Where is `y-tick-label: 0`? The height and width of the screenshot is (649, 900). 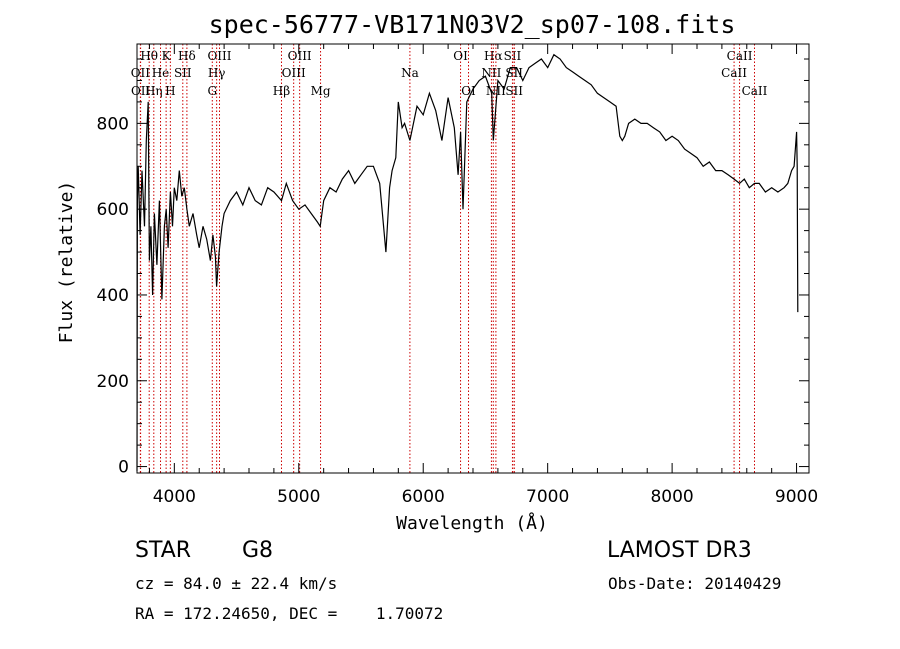
y-tick-label: 0 is located at coordinates (123, 468).